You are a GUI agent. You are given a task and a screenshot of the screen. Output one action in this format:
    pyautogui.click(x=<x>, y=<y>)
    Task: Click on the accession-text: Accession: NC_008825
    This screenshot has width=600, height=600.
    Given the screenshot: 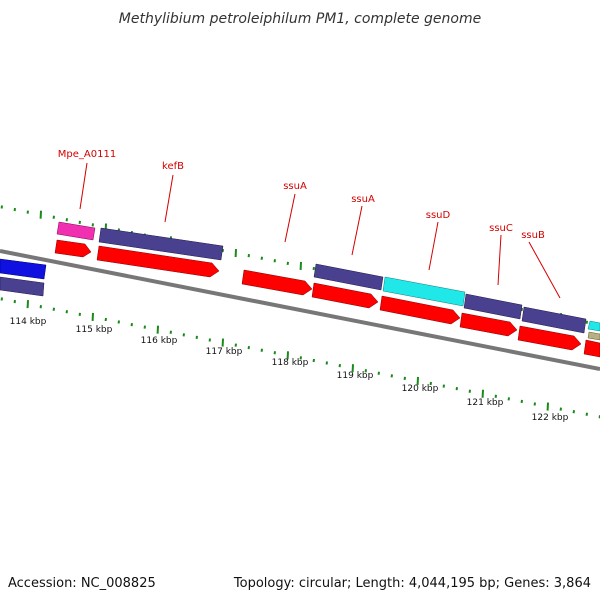 What is the action you would take?
    pyautogui.click(x=82, y=583)
    